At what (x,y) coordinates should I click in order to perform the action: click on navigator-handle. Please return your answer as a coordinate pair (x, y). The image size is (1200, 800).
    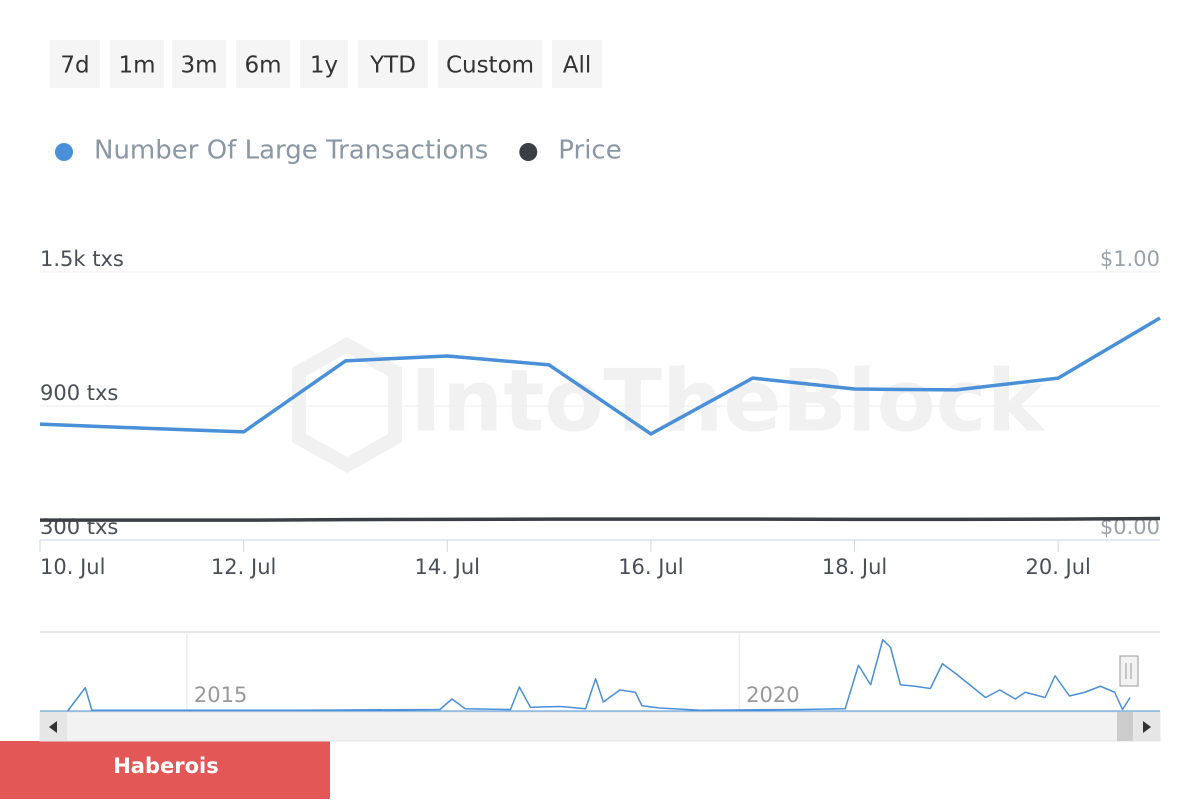
    Looking at the image, I should click on (1129, 671).